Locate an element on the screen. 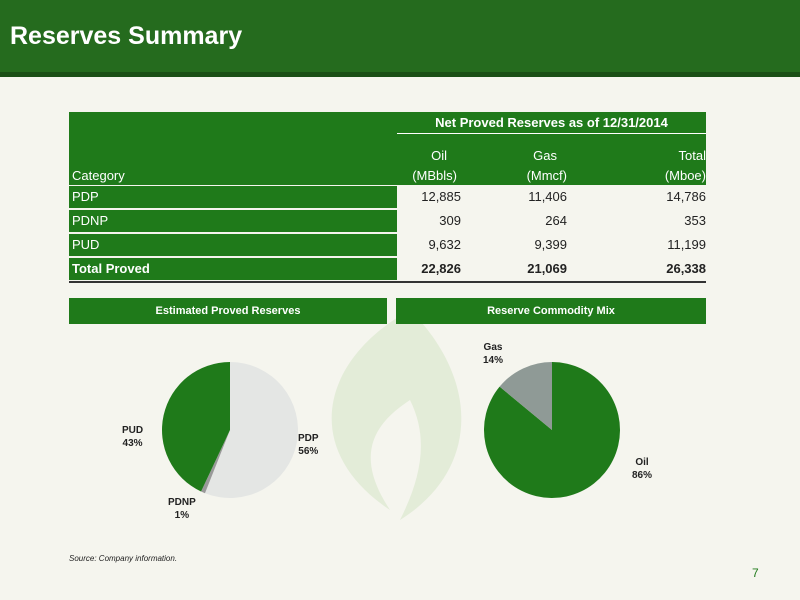  table-super-header: Net Proved Reserves as of 12/31/2014 is located at coordinates (551, 122).